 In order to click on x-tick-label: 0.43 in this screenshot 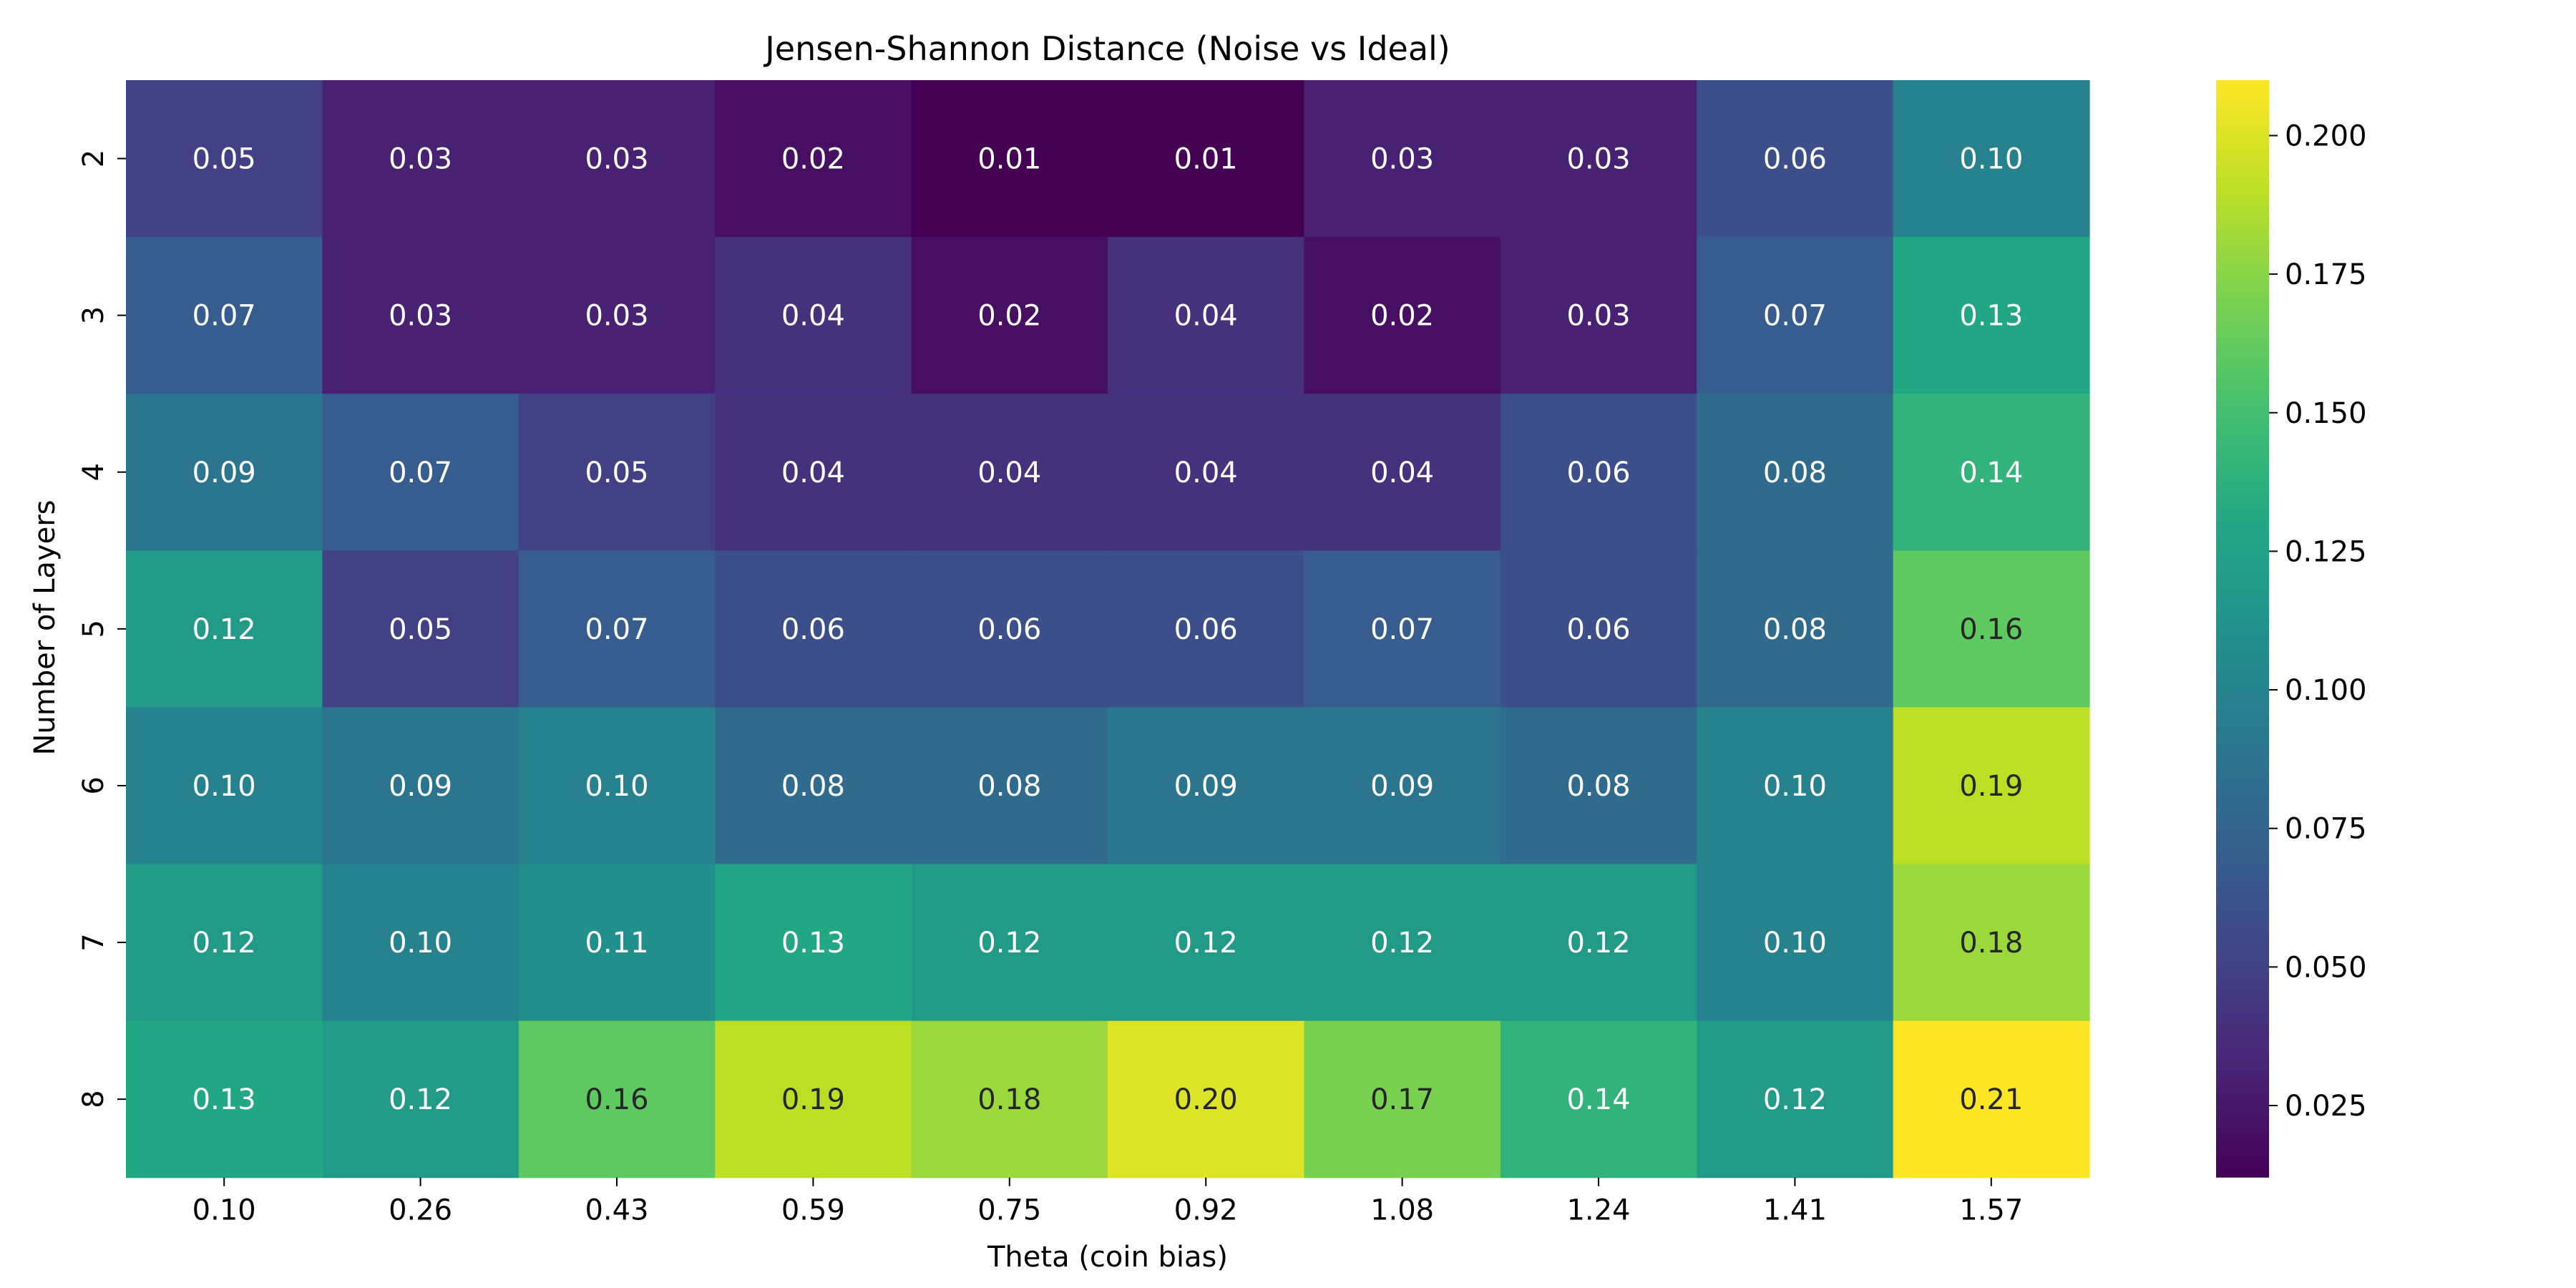, I will do `click(616, 1210)`.